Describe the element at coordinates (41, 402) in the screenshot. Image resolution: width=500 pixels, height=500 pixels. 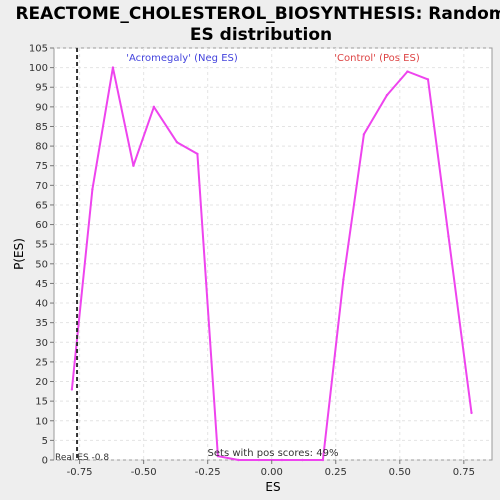
I see `y-tick-label: 15` at that location.